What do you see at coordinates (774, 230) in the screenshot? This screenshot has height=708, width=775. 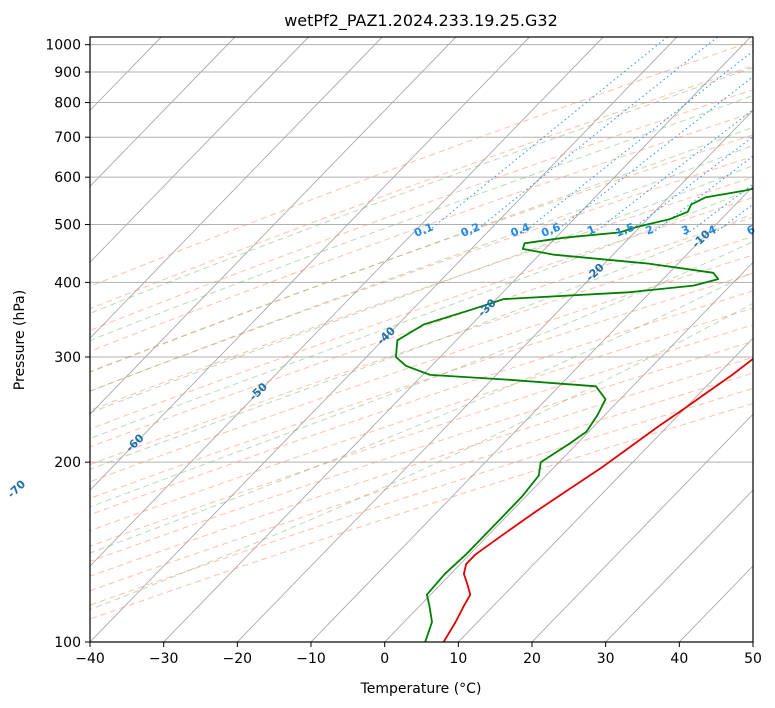 I see `mixing-ratio-label: 8` at bounding box center [774, 230].